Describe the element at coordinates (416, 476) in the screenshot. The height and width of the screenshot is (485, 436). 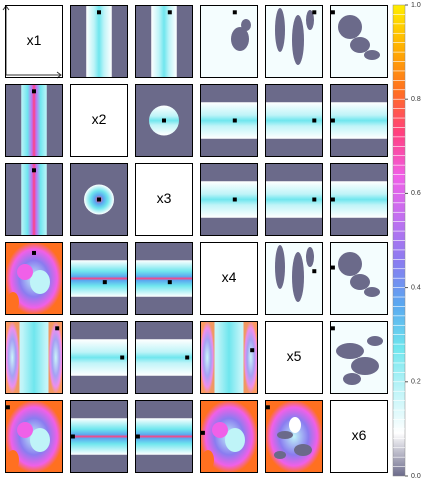
I see `colorbar-tick-label: 0.0` at that location.